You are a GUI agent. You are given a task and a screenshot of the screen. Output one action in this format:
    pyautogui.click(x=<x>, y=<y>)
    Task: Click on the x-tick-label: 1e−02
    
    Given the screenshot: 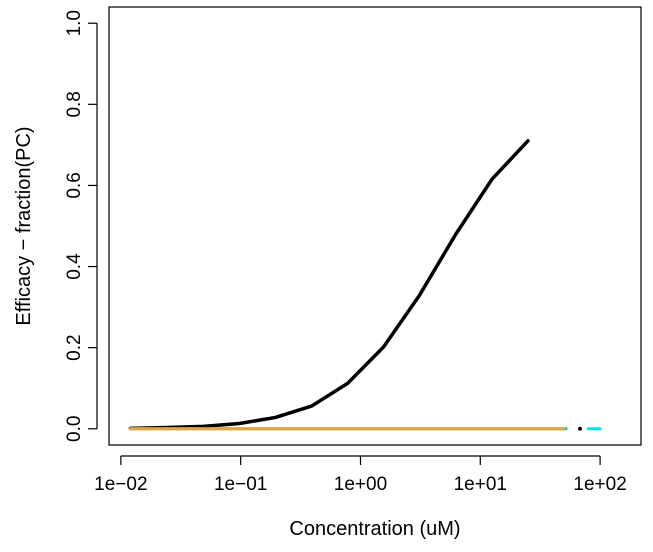 What is the action you would take?
    pyautogui.click(x=120, y=484)
    